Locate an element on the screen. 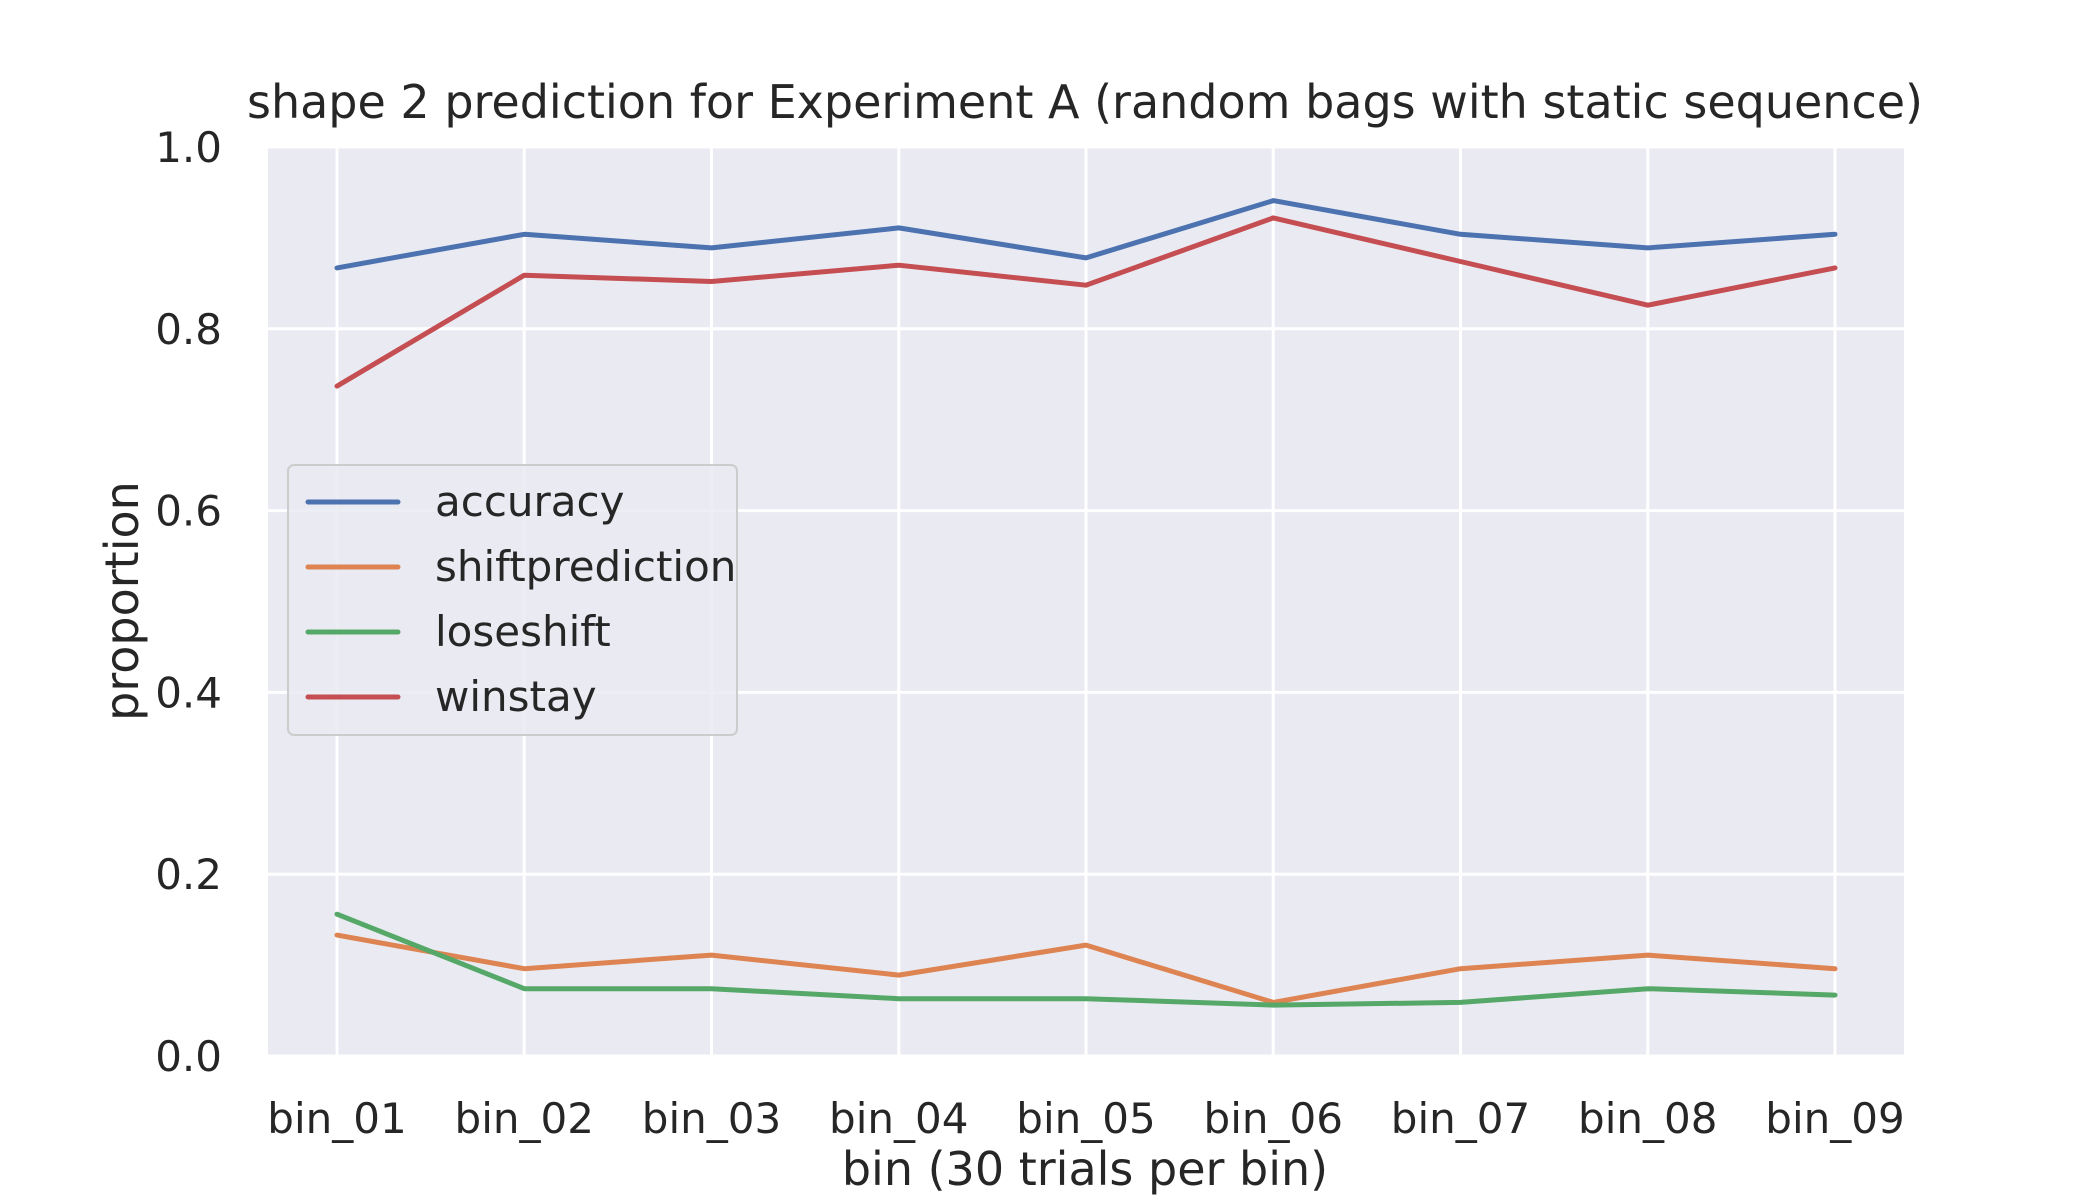 This screenshot has height=1200, width=2100. x-axis-label: bin (30 trials per bin) is located at coordinates (1085, 1169).